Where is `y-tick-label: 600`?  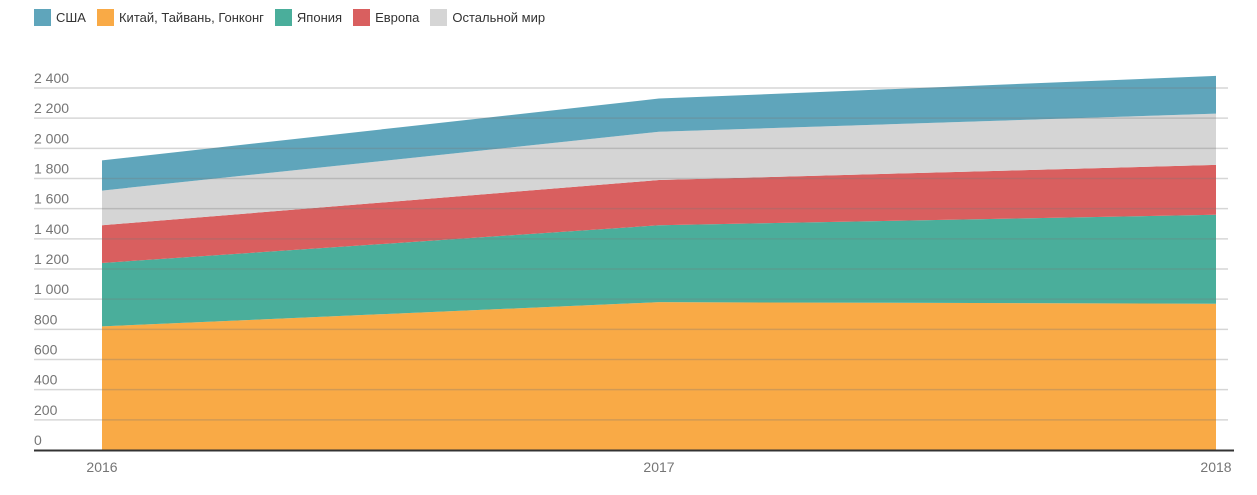 y-tick-label: 600 is located at coordinates (46, 350).